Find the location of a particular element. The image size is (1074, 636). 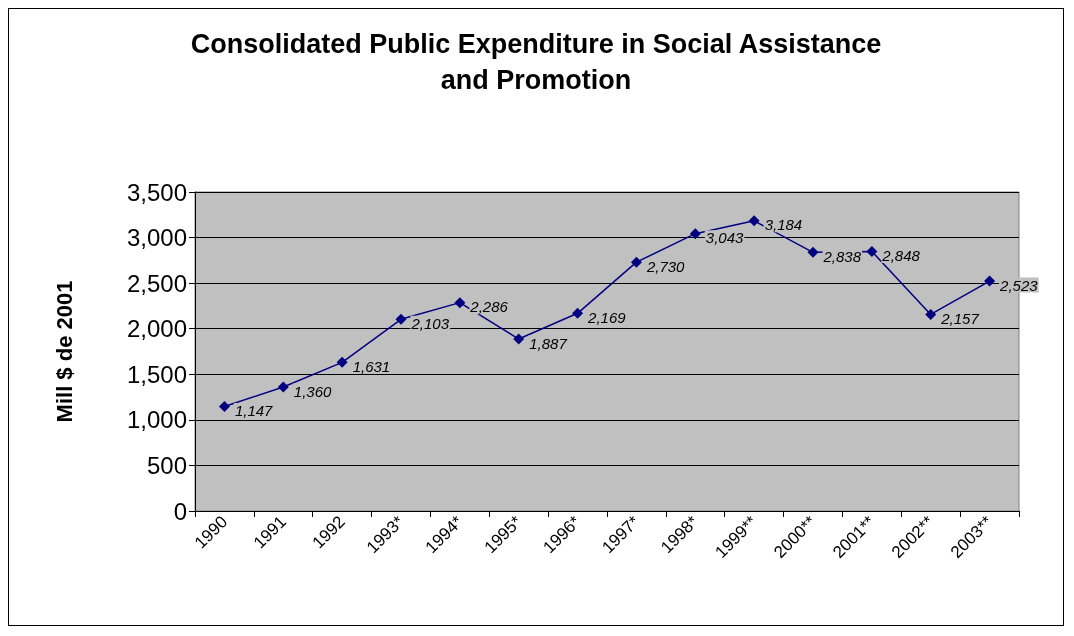

chart-title: Consolidated Public Expenditure in Social Assistance and Promotion is located at coordinates (536, 62).